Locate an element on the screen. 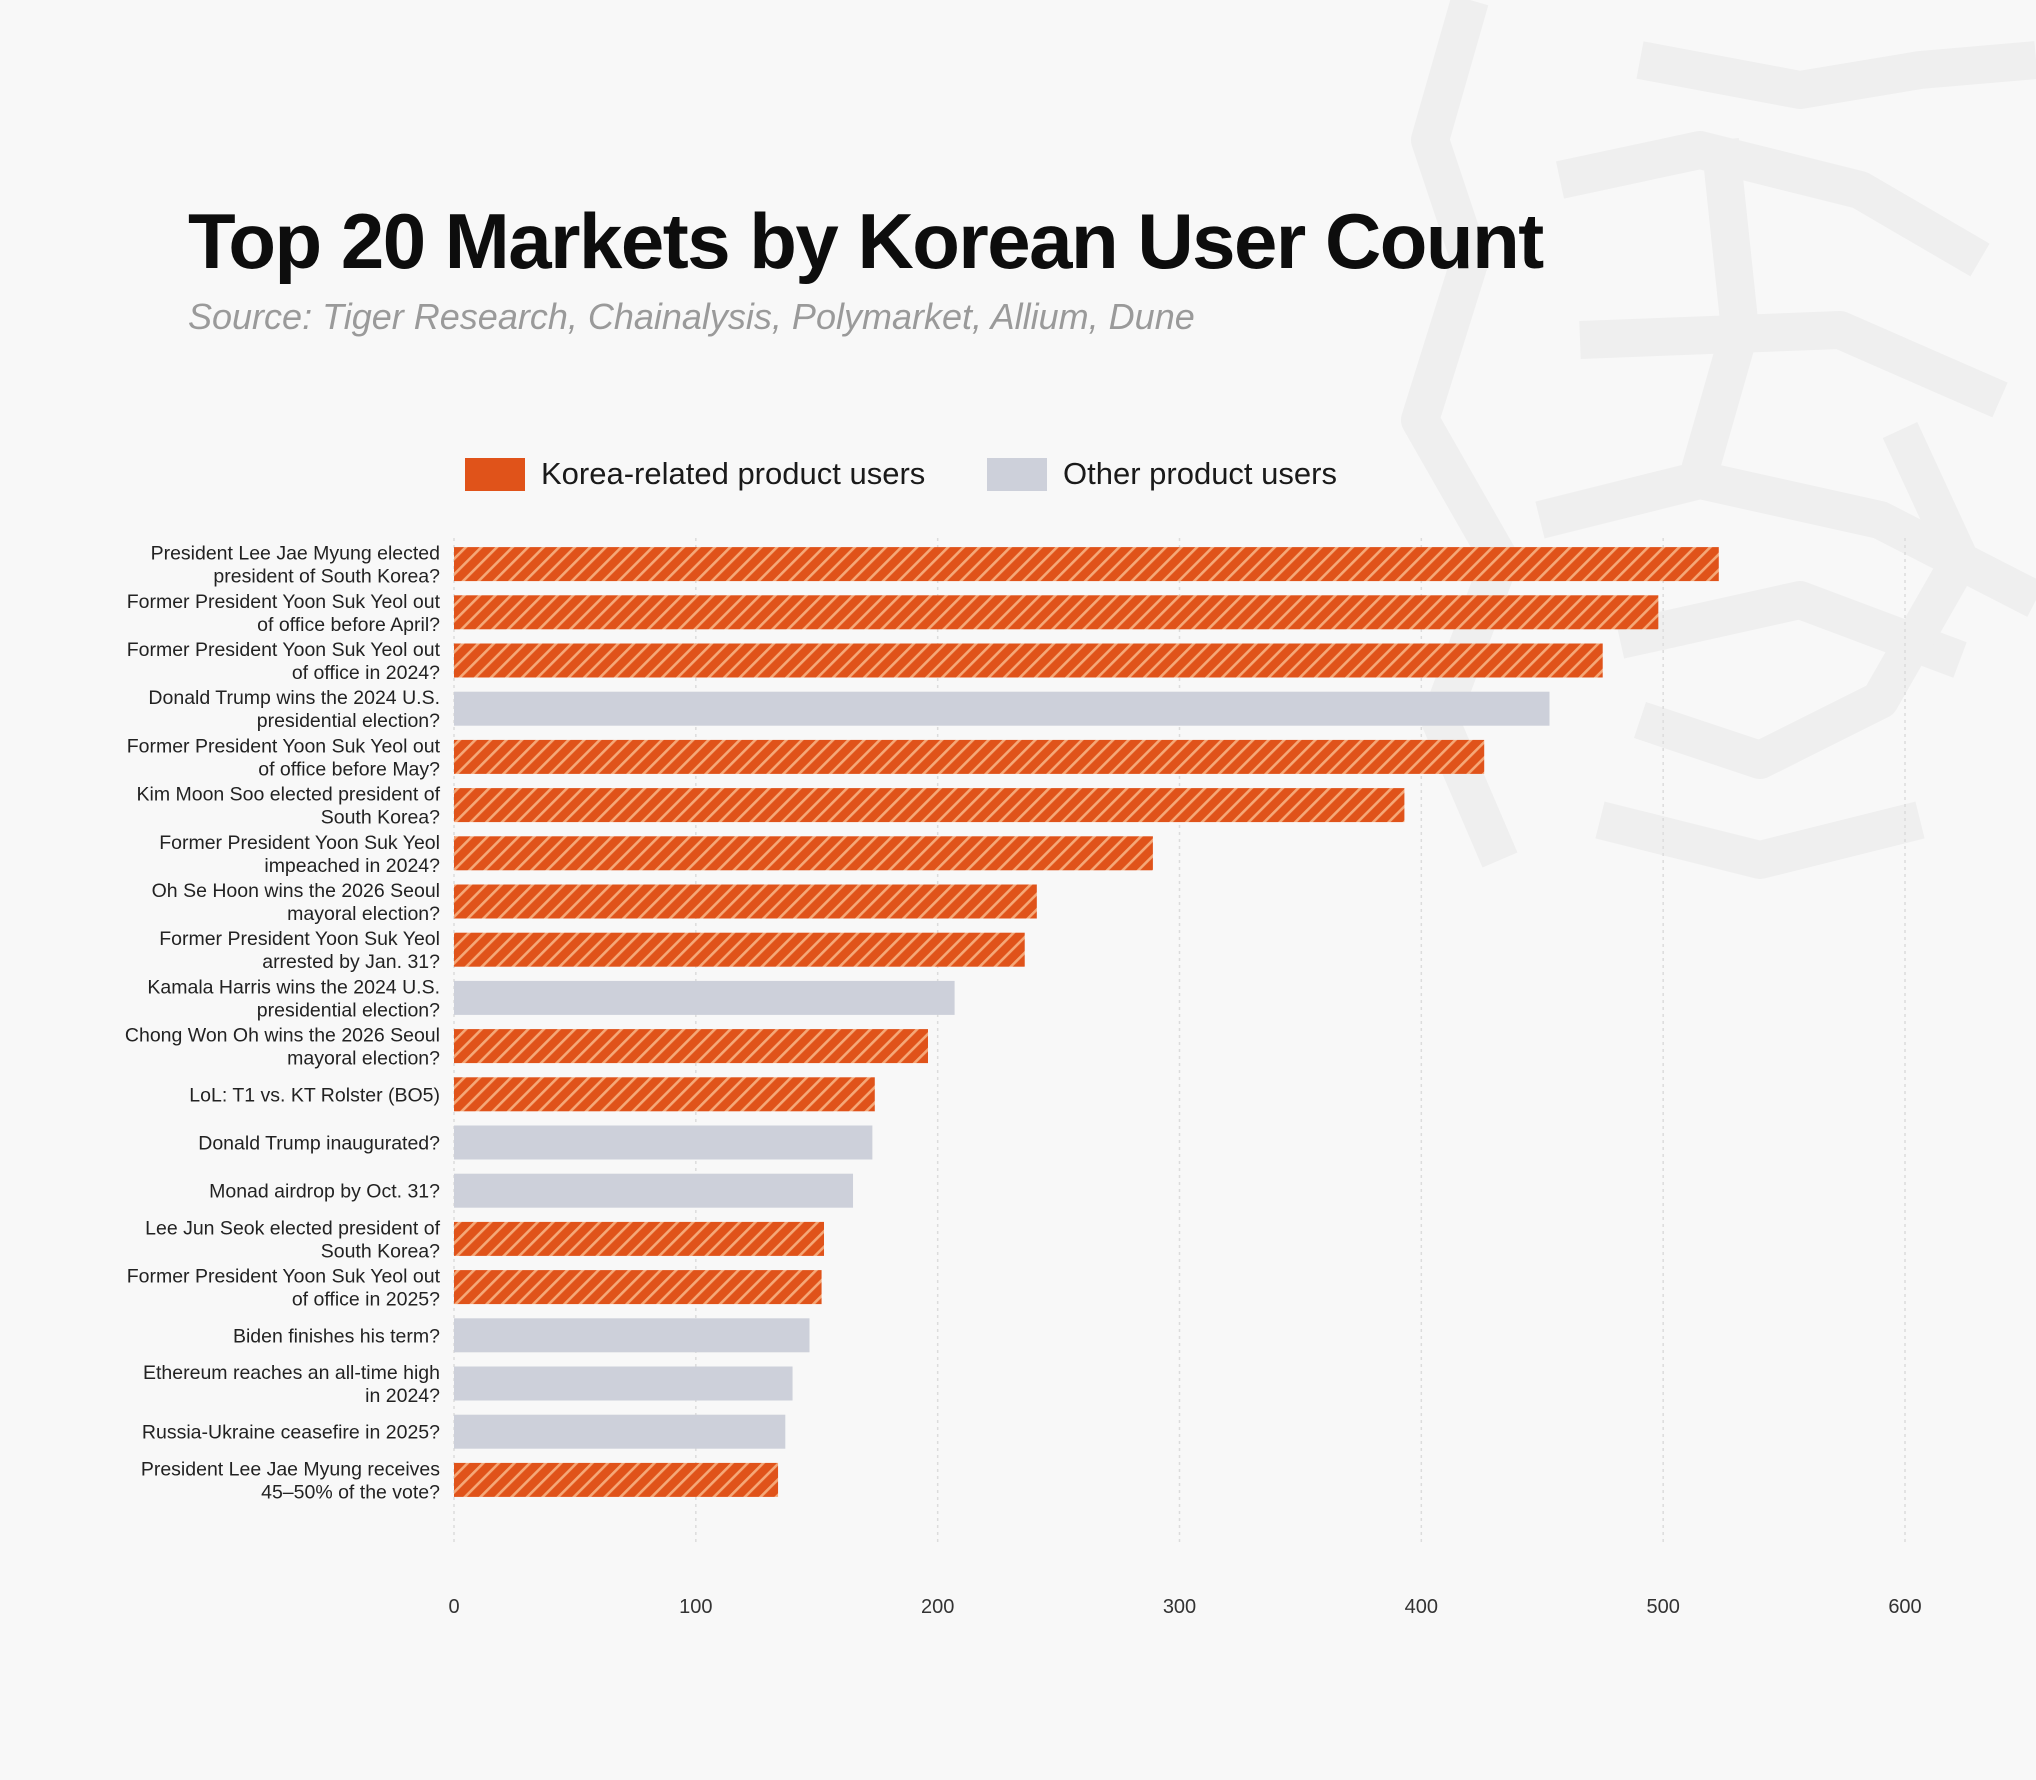 The height and width of the screenshot is (1780, 2036). category-label: Donald Trump inaugurated? is located at coordinates (319, 1144).